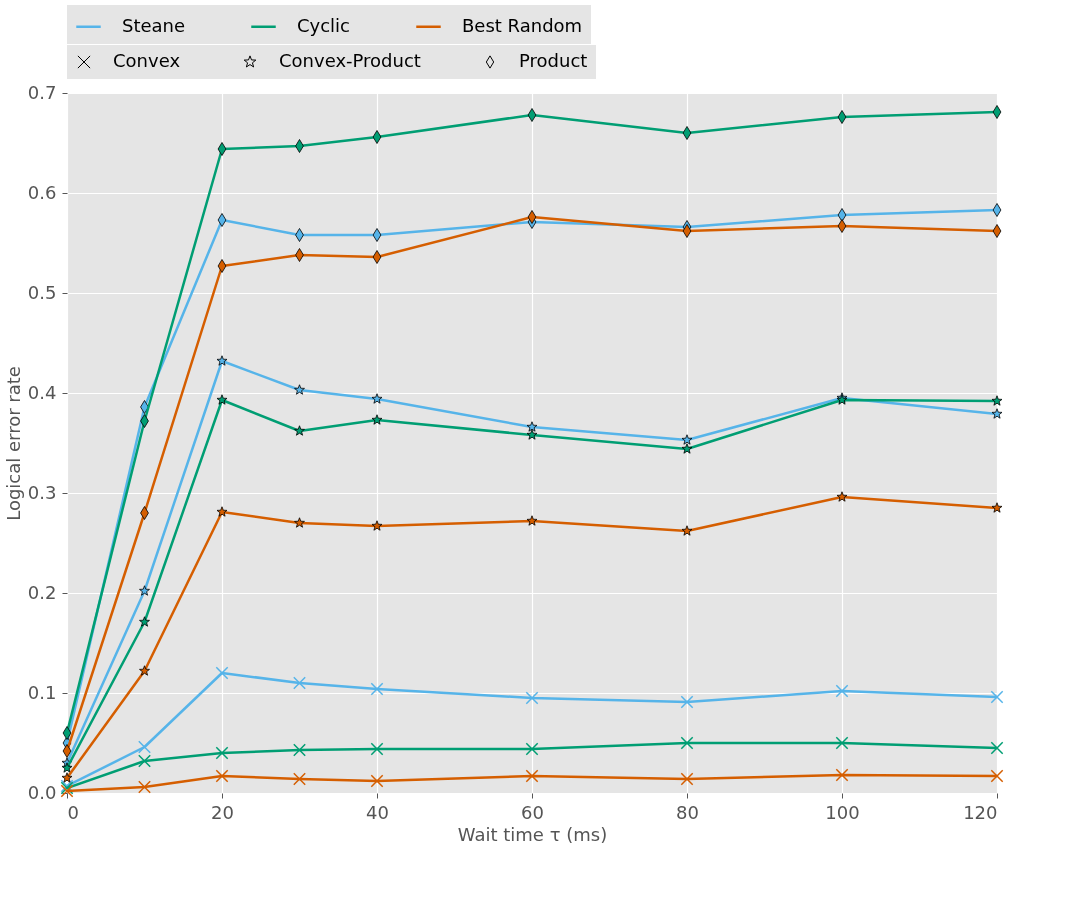 The image size is (1075, 899). What do you see at coordinates (42, 592) in the screenshot?
I see `y-tick-label: 0.2` at bounding box center [42, 592].